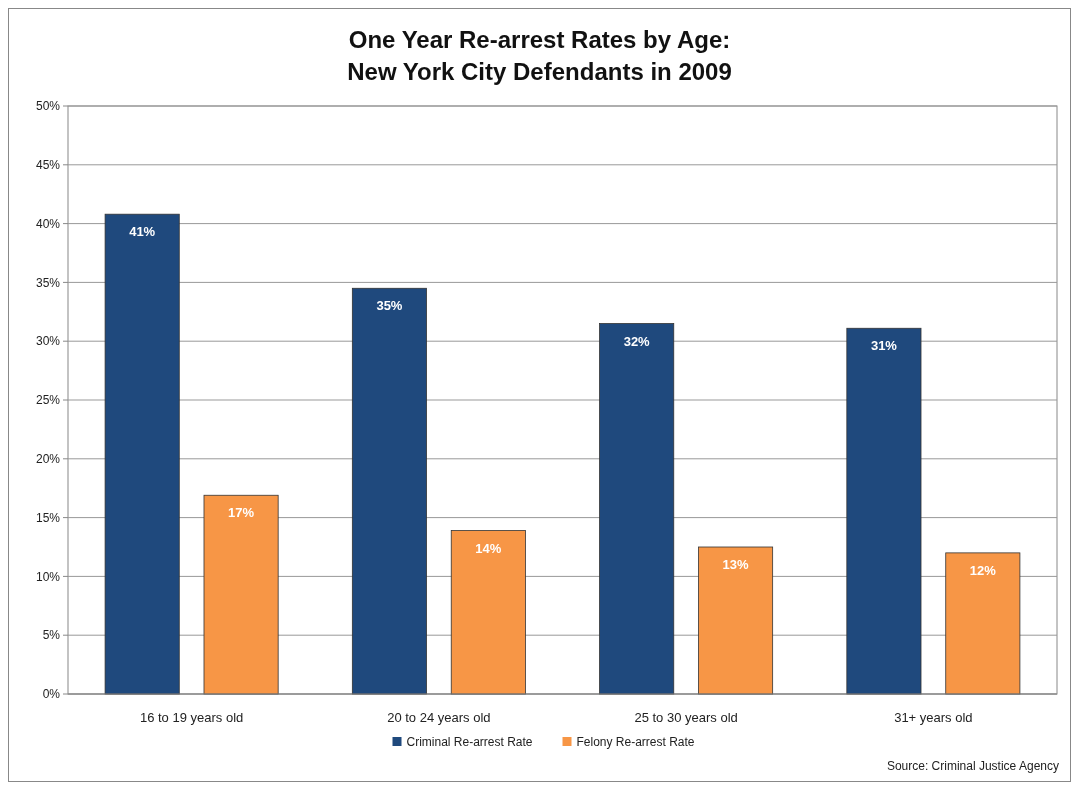 The image size is (1079, 790). What do you see at coordinates (469, 742) in the screenshot?
I see `legend-label: Criminal Re-arrest Rate` at bounding box center [469, 742].